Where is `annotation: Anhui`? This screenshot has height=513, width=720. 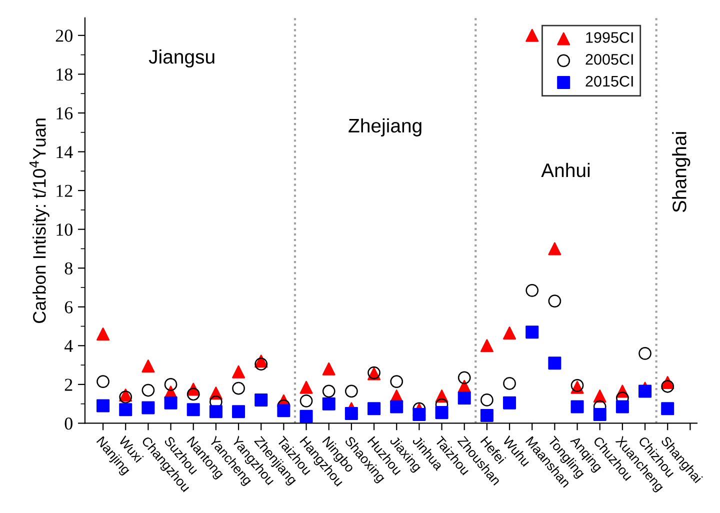 annotation: Anhui is located at coordinates (565, 170).